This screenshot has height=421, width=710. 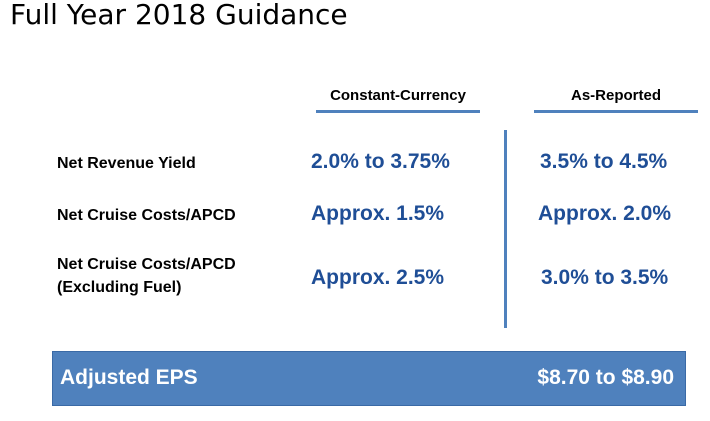 What do you see at coordinates (146, 276) in the screenshot?
I see `row-label-net-cruise-costs-excluding-fuel: Net Cruise Costs/APCD (Excluding Fuel)` at bounding box center [146, 276].